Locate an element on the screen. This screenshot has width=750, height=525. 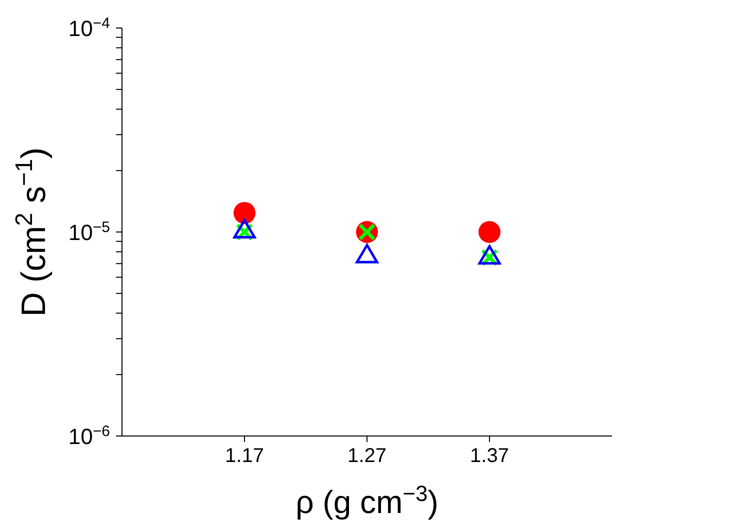
y-tick-label: 10$^{−5}$ is located at coordinates (89, 231).